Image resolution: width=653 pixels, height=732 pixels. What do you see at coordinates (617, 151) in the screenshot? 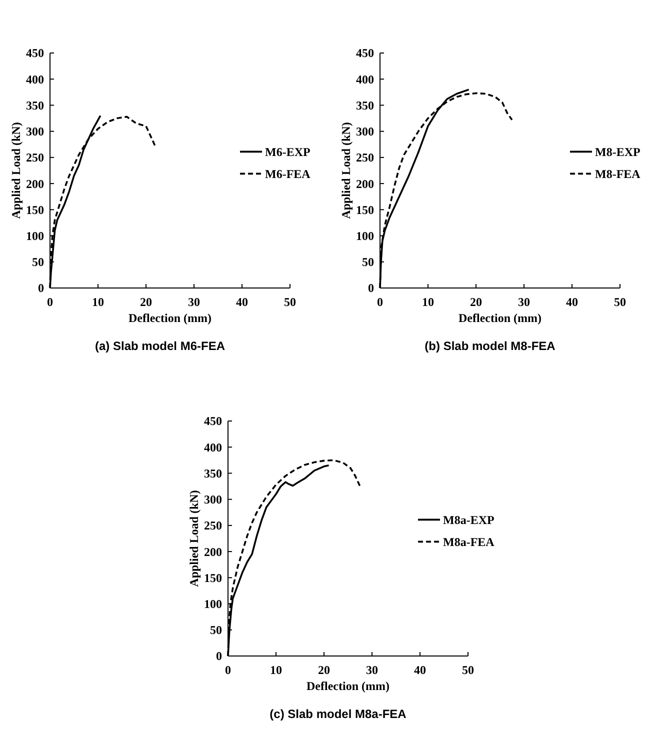
I see `legend-label: M8-EXP` at bounding box center [617, 151].